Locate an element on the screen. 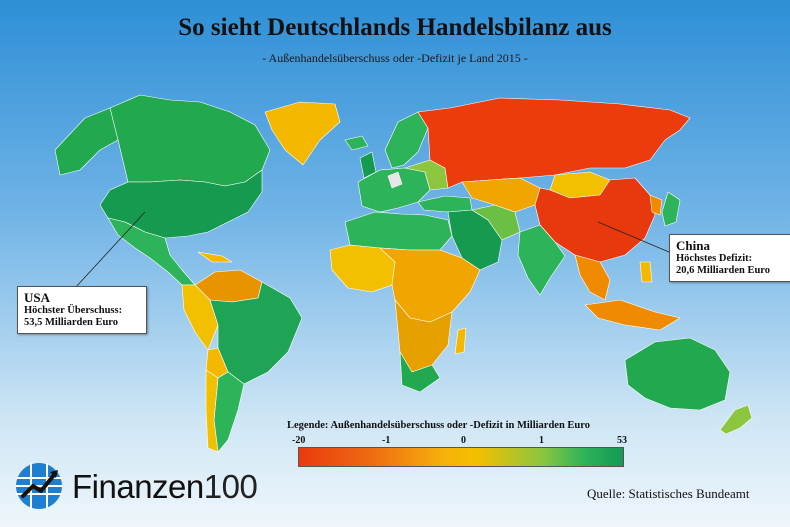 This screenshot has height=527, width=790. usa-leader-line is located at coordinates (110, 250).